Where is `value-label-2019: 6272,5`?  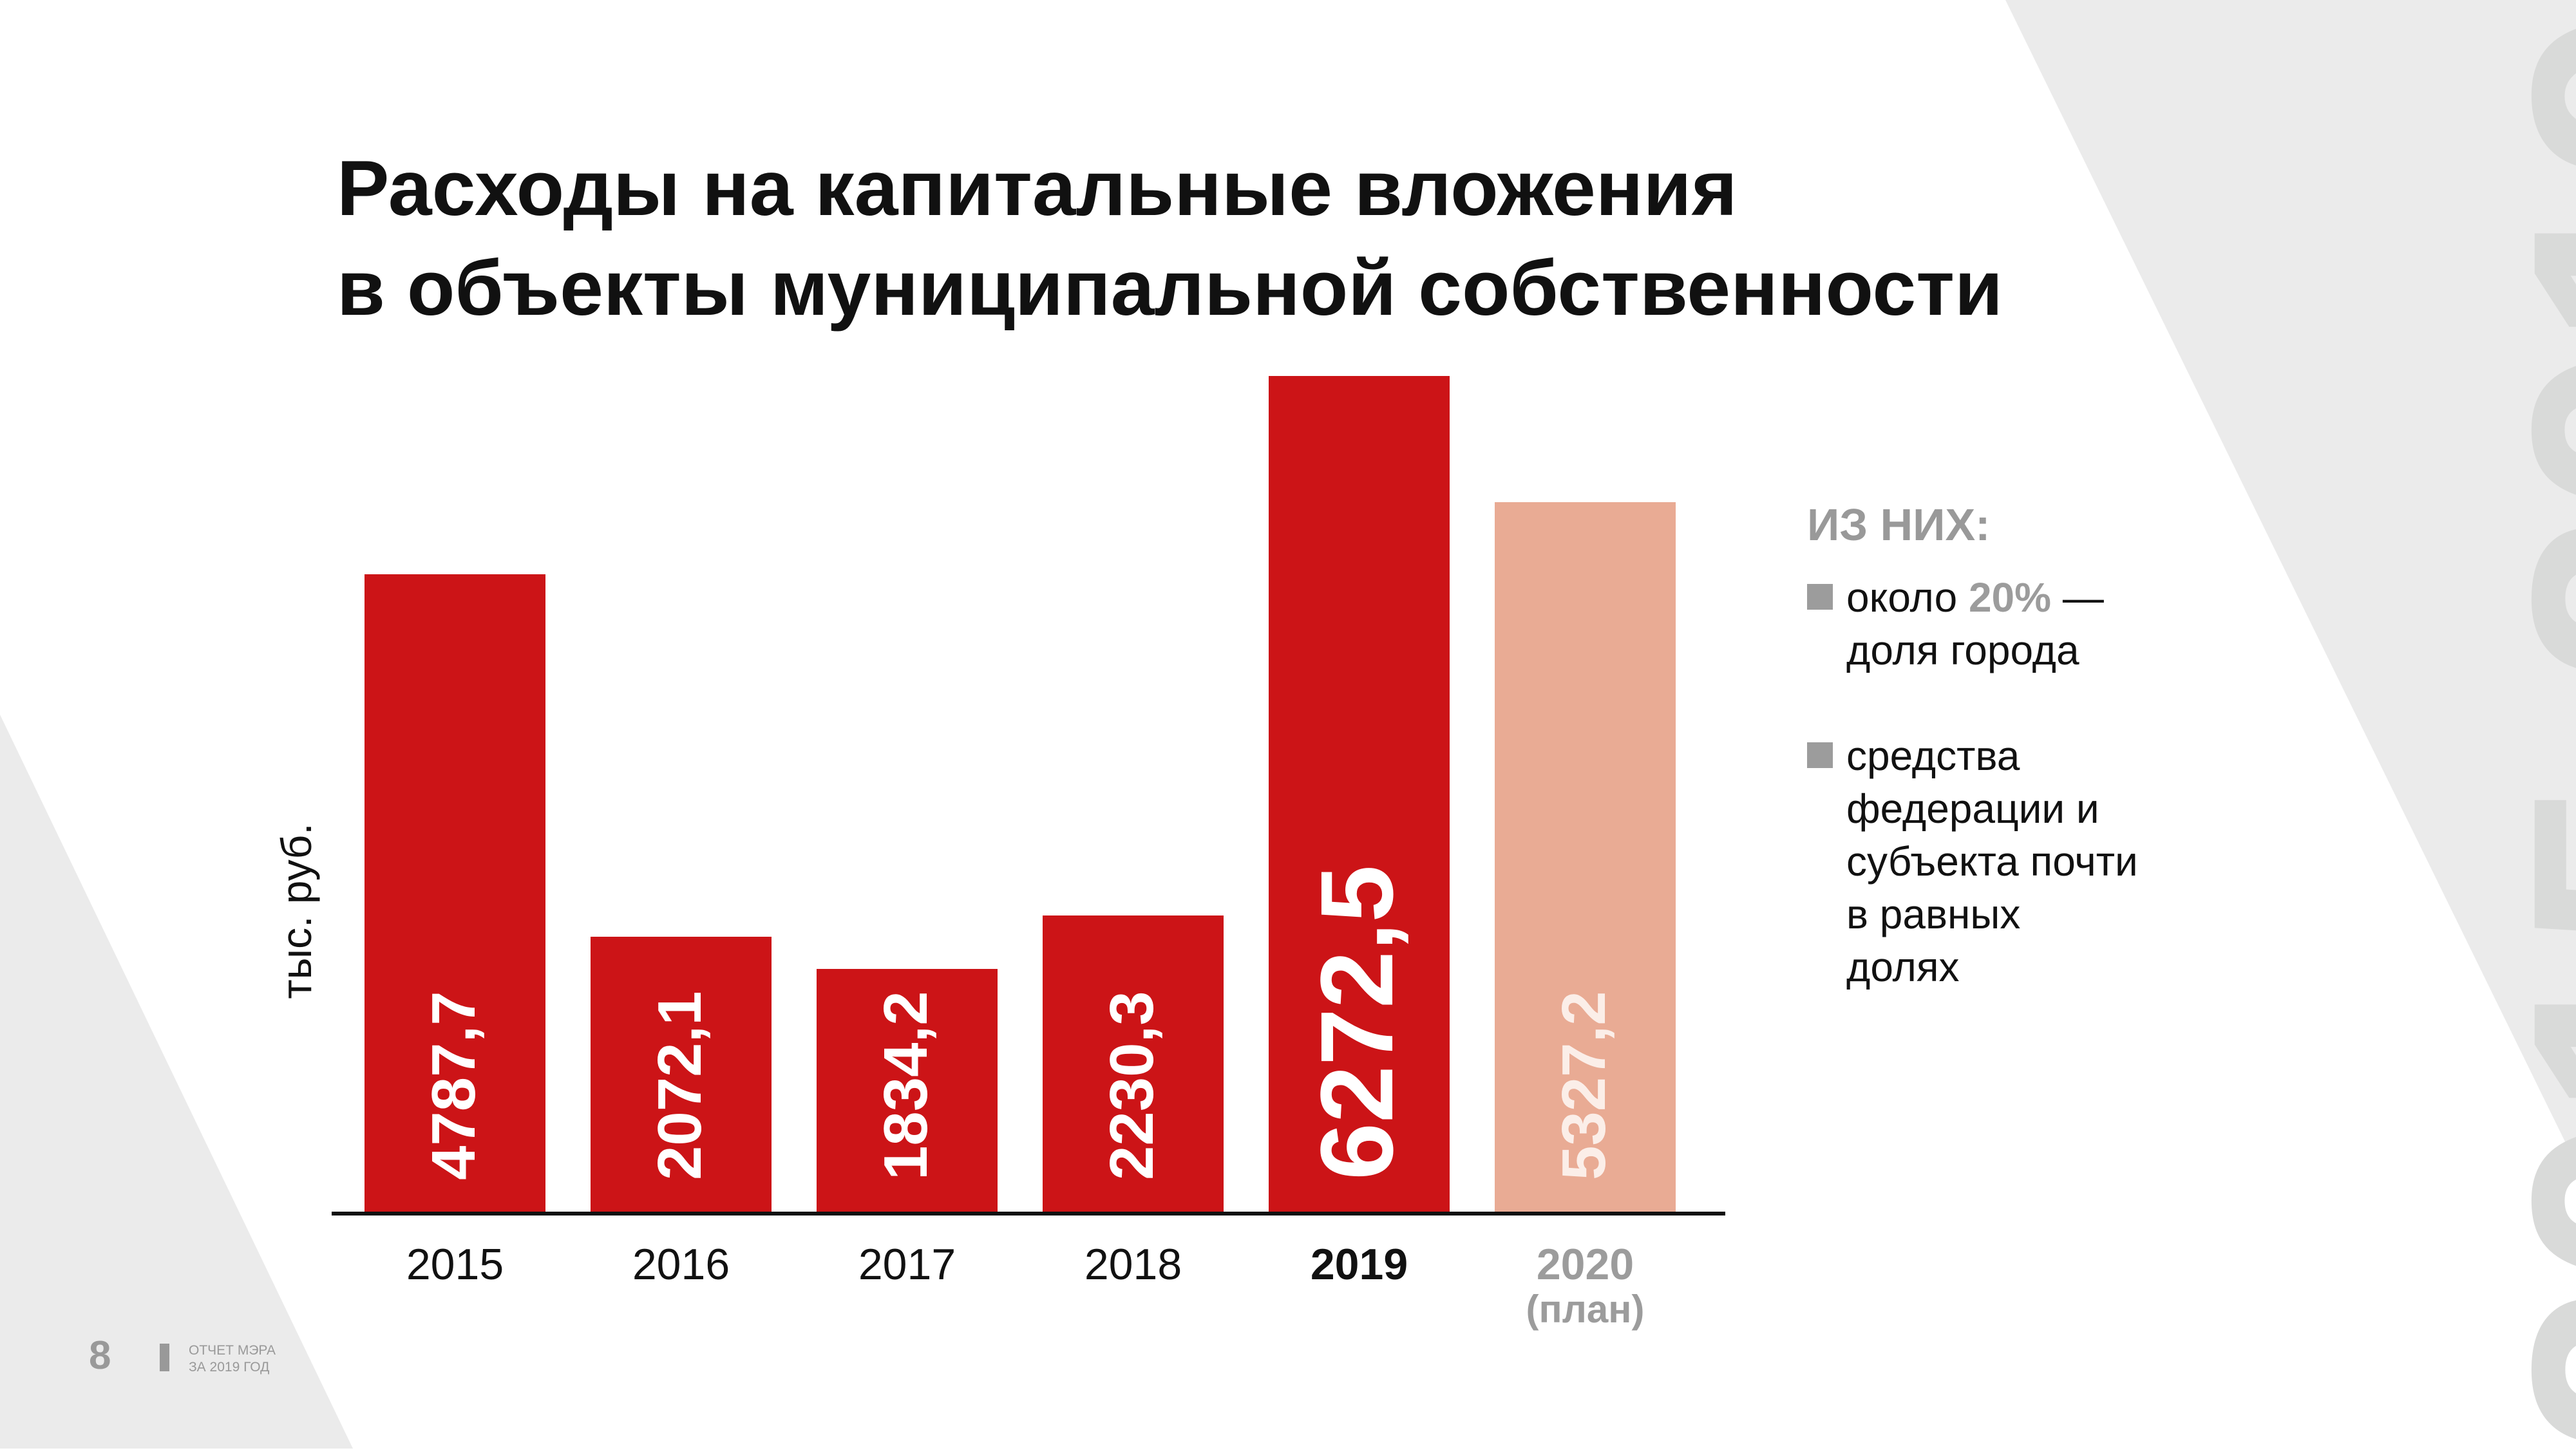 value-label-2019: 6272,5 is located at coordinates (1357, 1022).